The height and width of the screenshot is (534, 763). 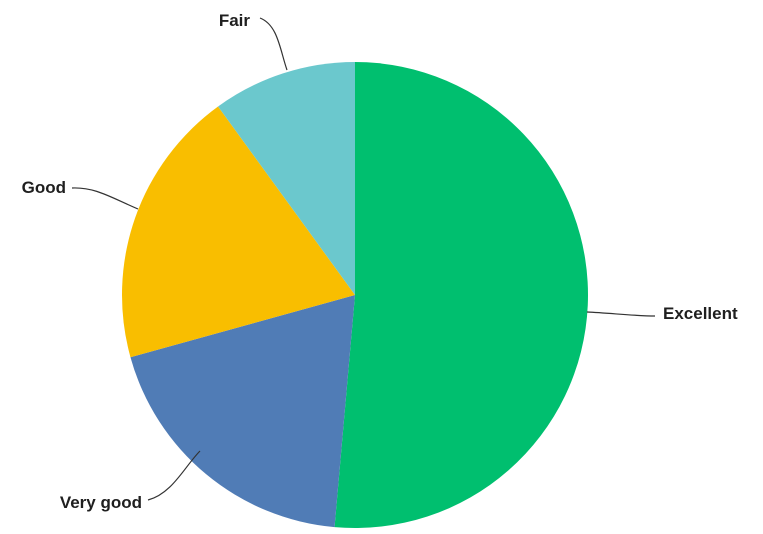 What do you see at coordinates (174, 475) in the screenshot?
I see `leader-line-very-good` at bounding box center [174, 475].